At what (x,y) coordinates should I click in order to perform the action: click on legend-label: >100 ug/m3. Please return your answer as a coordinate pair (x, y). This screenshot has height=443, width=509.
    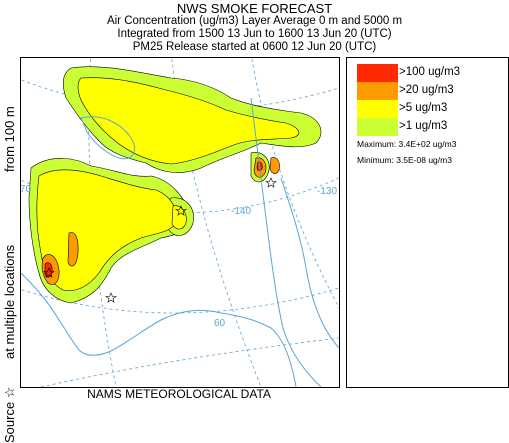
    Looking at the image, I should click on (430, 72).